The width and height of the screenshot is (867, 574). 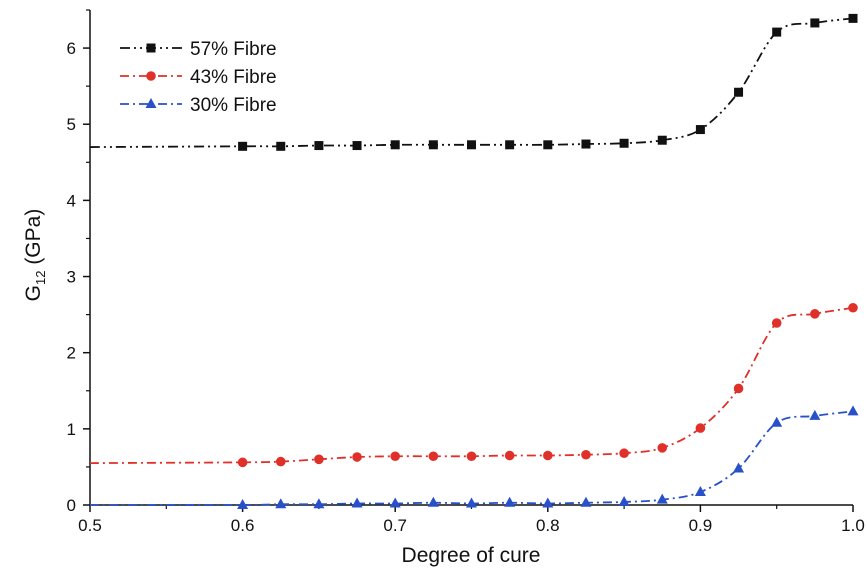 What do you see at coordinates (40, 278) in the screenshot?
I see `y-axis-title-subscript: 12` at bounding box center [40, 278].